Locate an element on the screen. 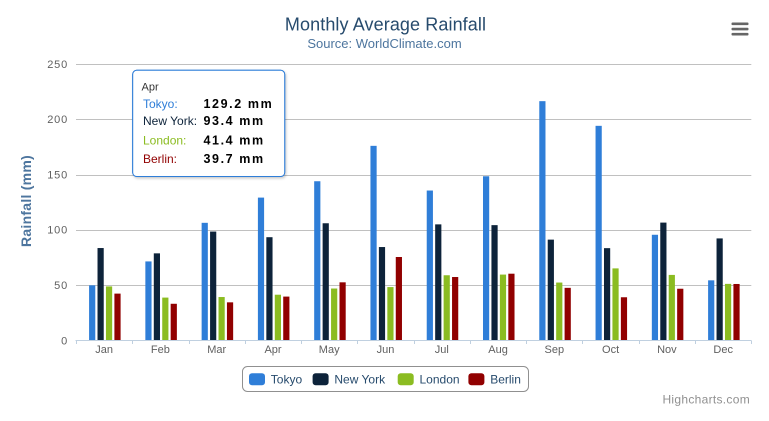 This screenshot has width=769, height=421. svg-text: 0 is located at coordinates (64, 341).